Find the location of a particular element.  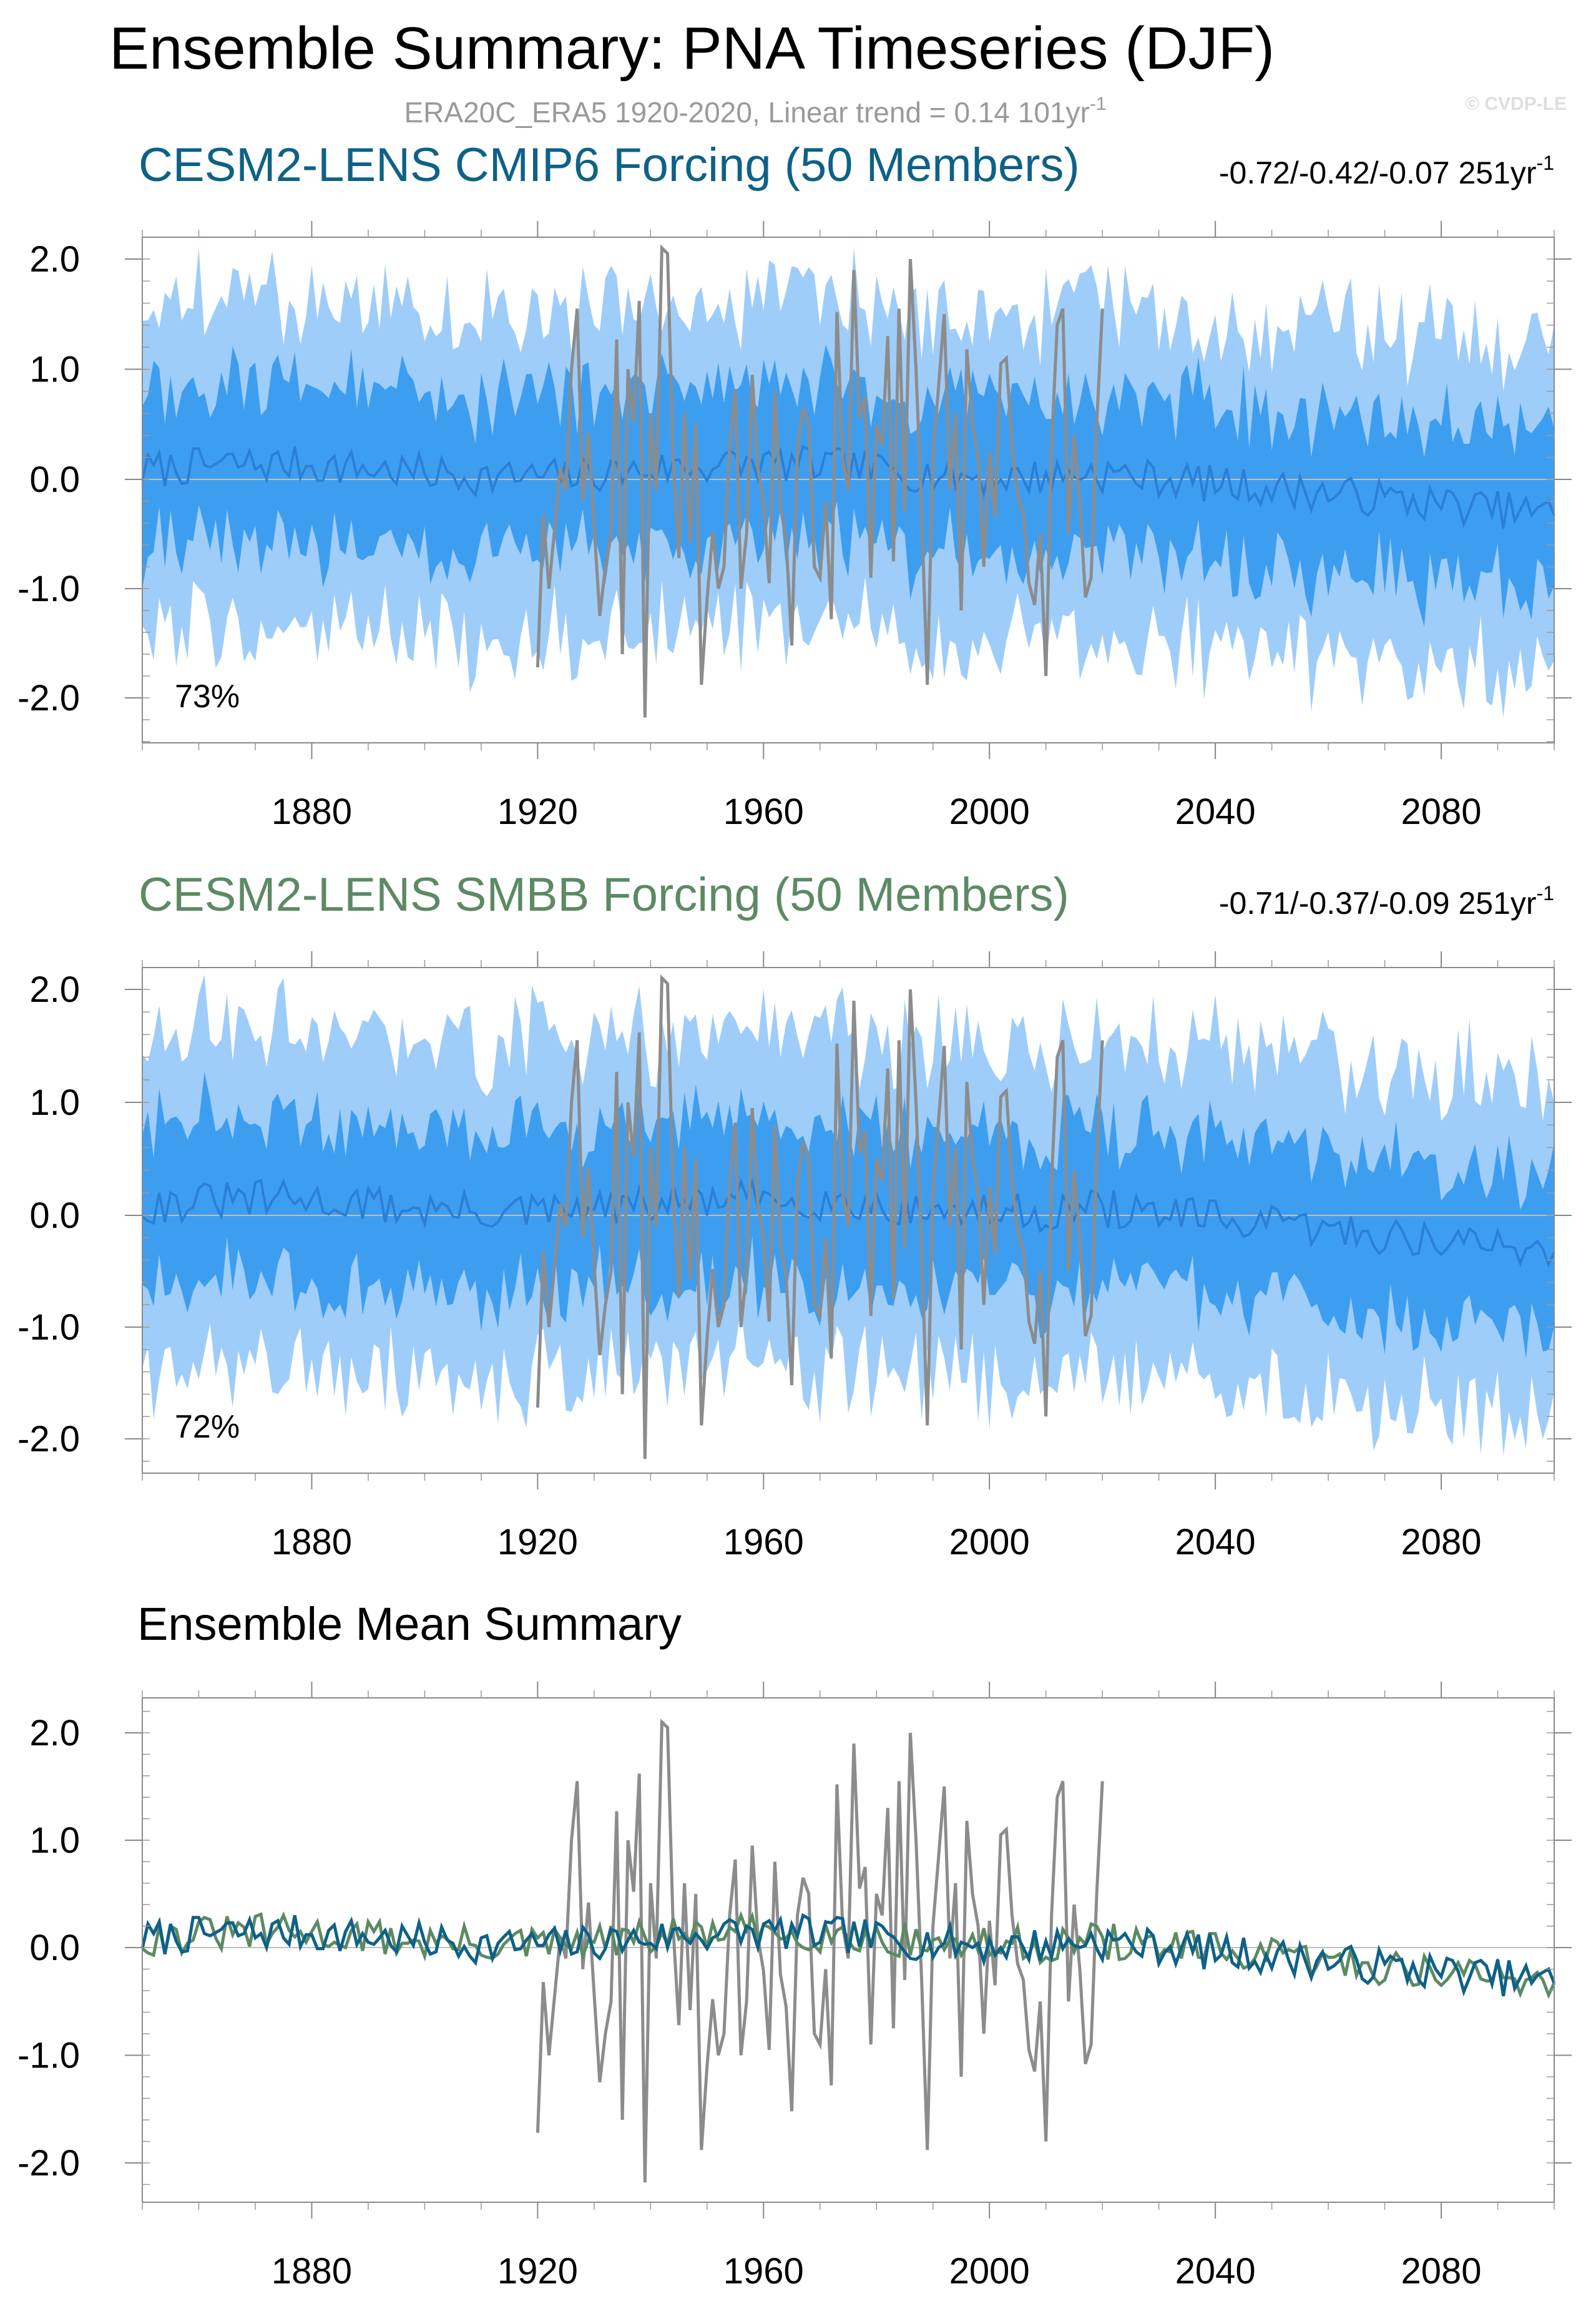

copyright-label: © CVDP-LE is located at coordinates (1516, 104).